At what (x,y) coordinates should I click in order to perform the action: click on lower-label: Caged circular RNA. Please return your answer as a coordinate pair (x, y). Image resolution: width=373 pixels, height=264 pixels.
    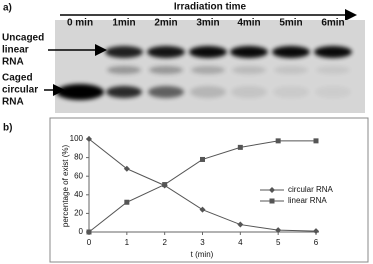
    Looking at the image, I should click on (20, 90).